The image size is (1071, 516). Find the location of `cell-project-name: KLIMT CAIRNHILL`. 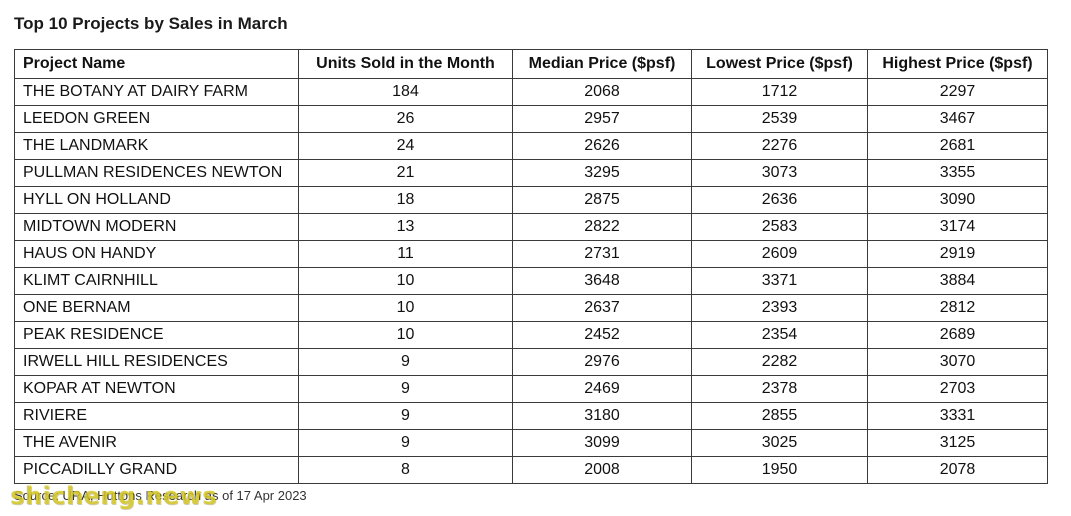

cell-project-name: KLIMT CAIRNHILL is located at coordinates (156, 281).